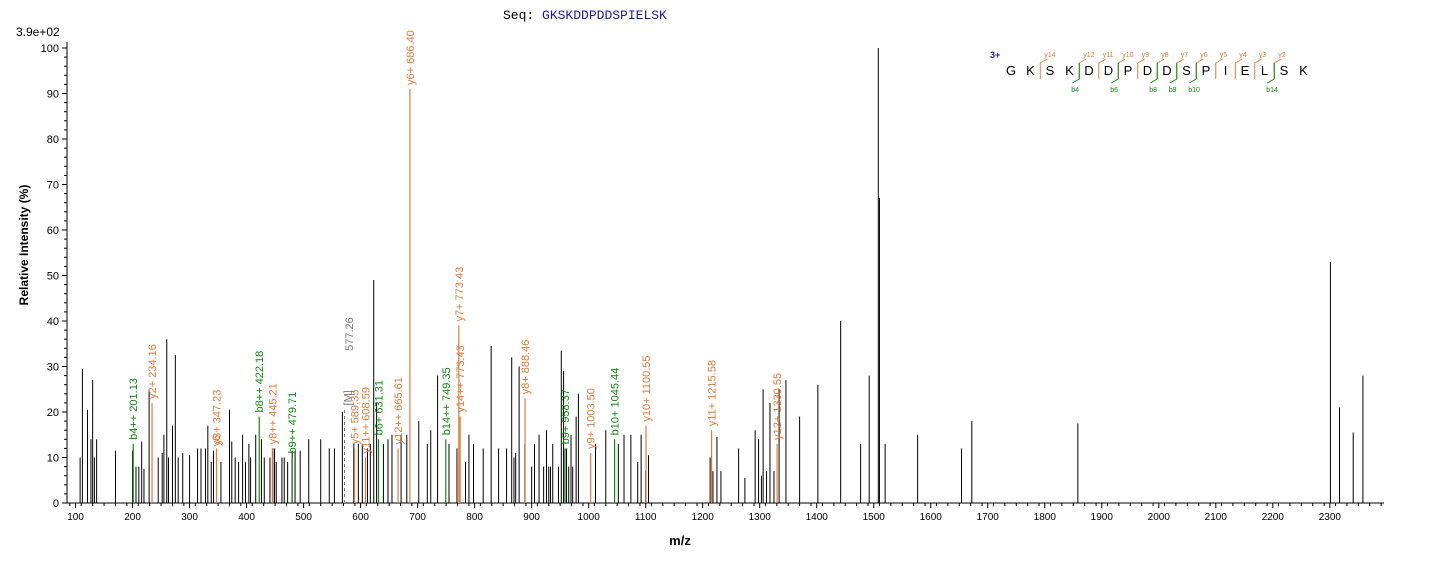 This screenshot has height=562, width=1436. I want to click on peak-label: y3+ 347.23, so click(218, 417).